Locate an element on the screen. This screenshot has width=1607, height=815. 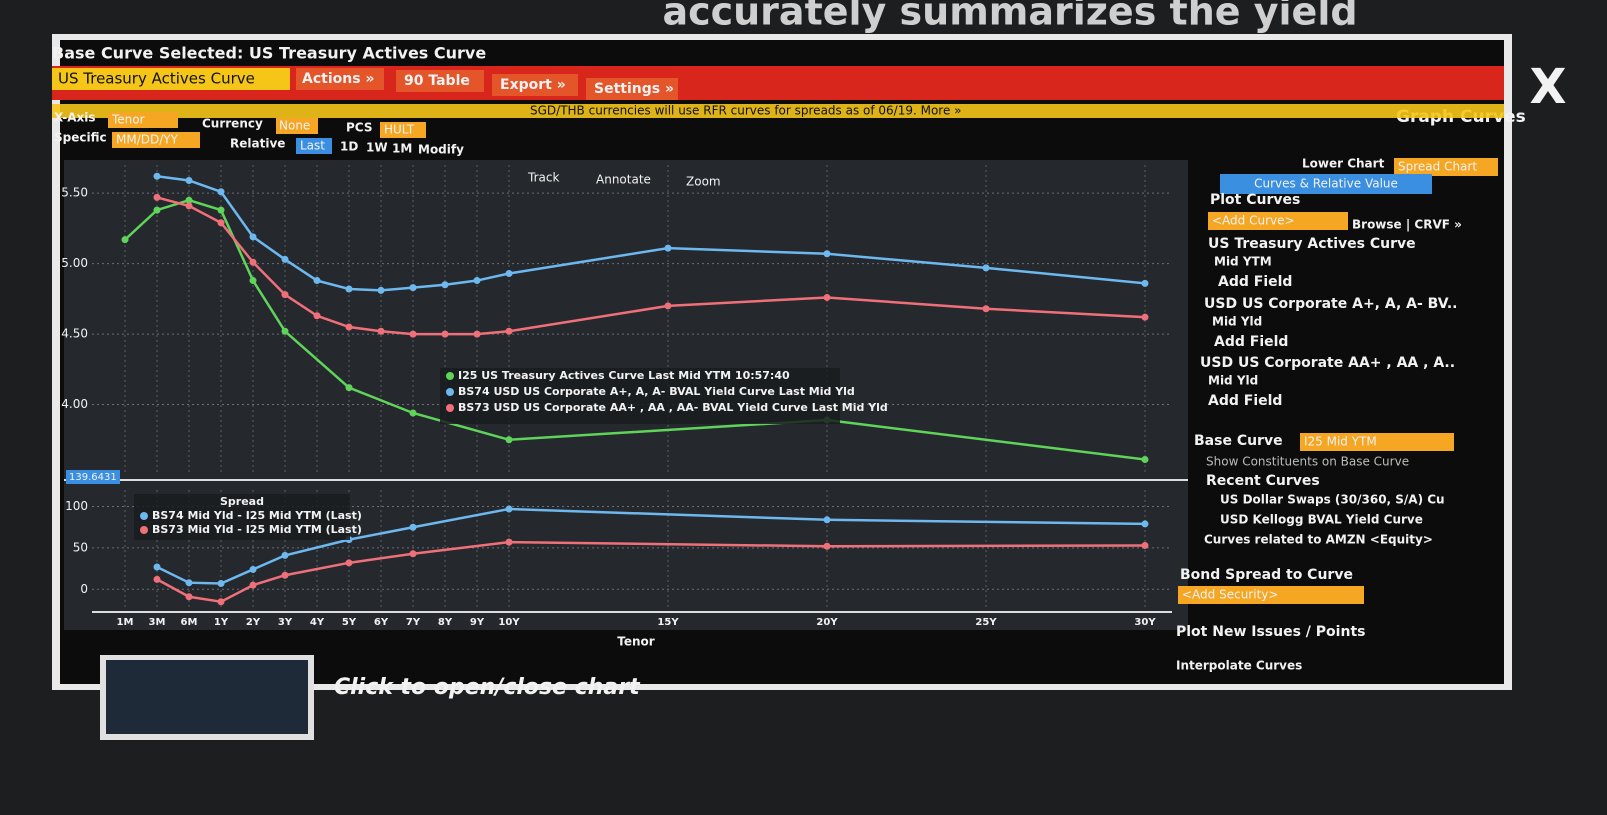
tab: 90 Table is located at coordinates (437, 81).